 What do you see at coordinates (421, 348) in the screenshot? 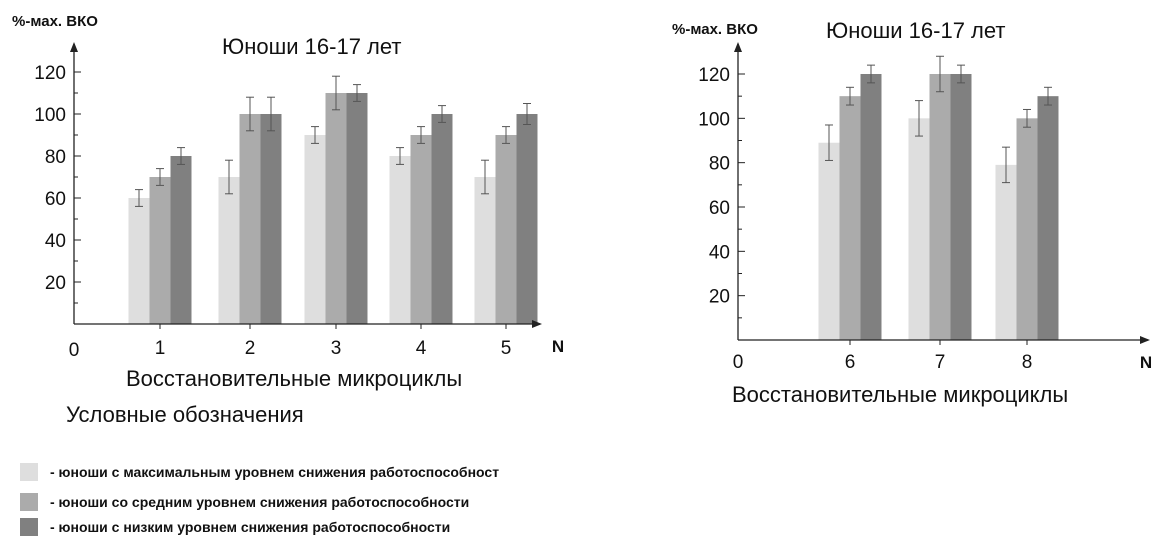
I see `x-tick-label-4: 4` at bounding box center [421, 348].